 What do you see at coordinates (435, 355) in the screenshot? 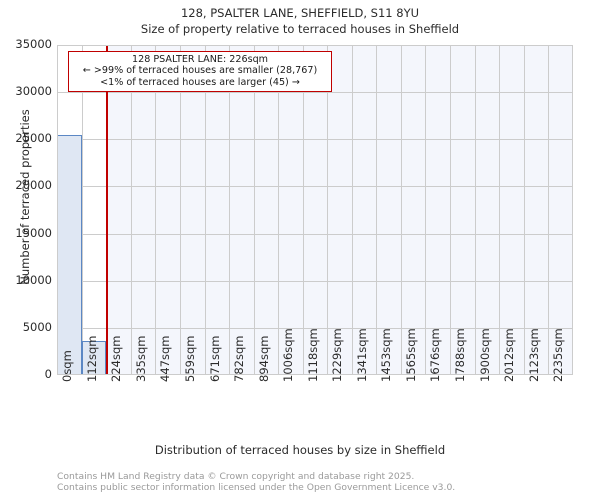
I see `x-axis-tick-label: 1676sqm` at bounding box center [435, 355].